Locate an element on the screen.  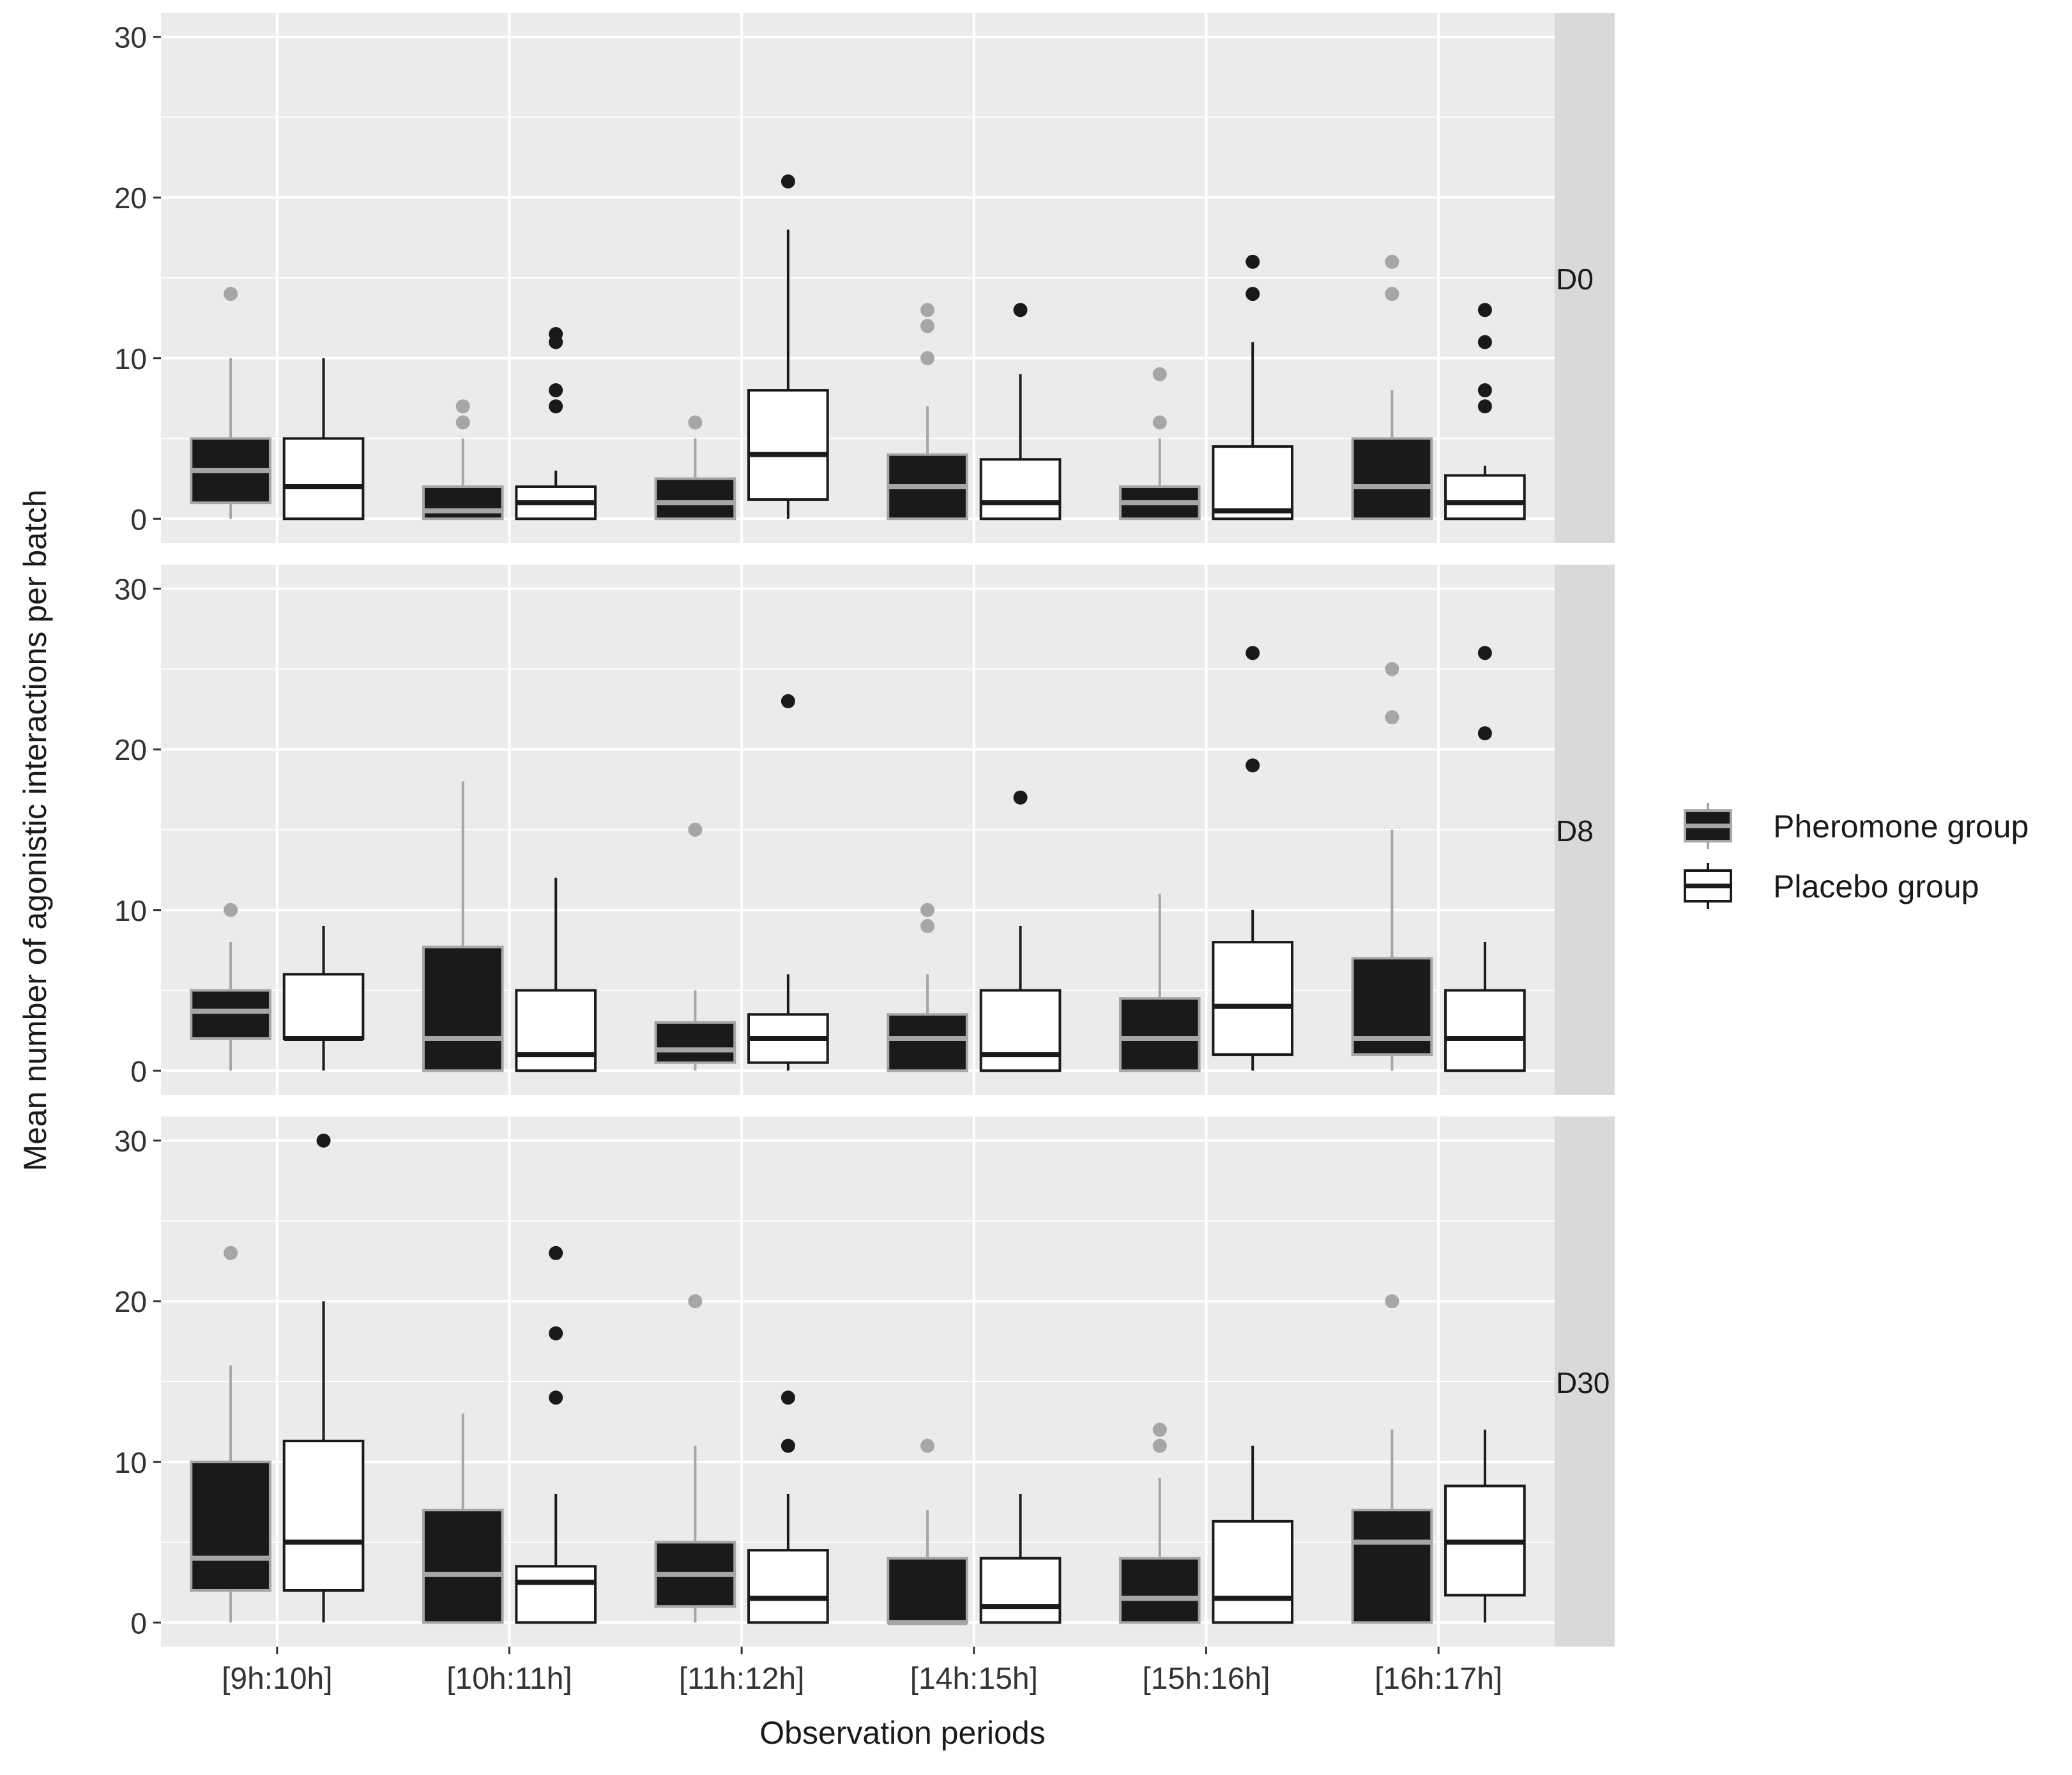
x-tick-label: [11h:12h] is located at coordinates (742, 1679).